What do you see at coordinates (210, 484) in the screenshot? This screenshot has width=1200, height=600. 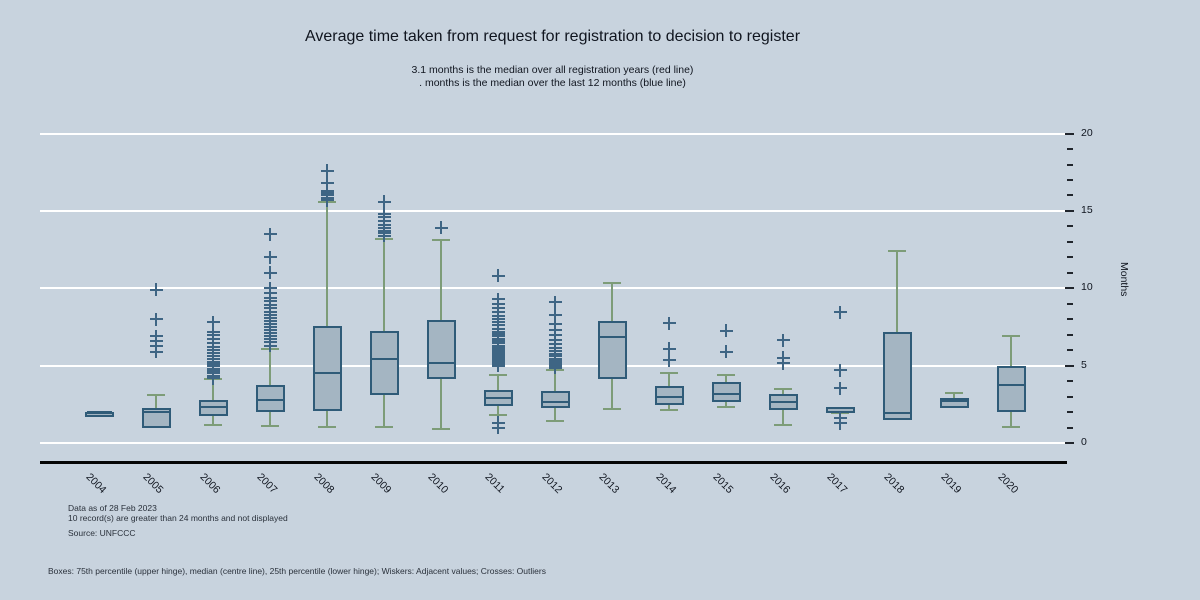 I see `x-label-2006: 2006` at bounding box center [210, 484].